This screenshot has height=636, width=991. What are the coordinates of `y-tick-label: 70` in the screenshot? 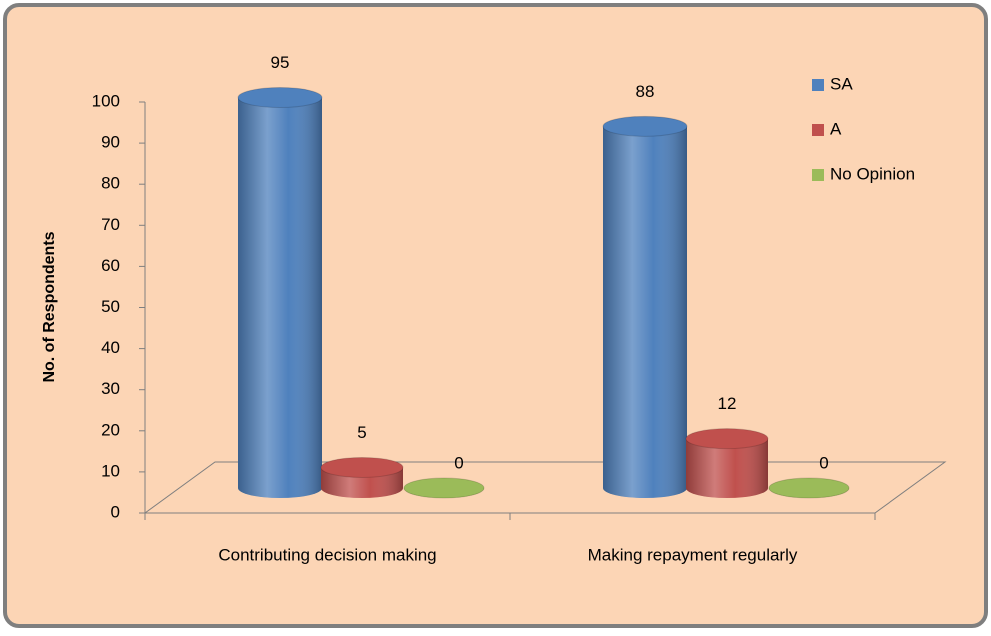 It's located at (110, 224).